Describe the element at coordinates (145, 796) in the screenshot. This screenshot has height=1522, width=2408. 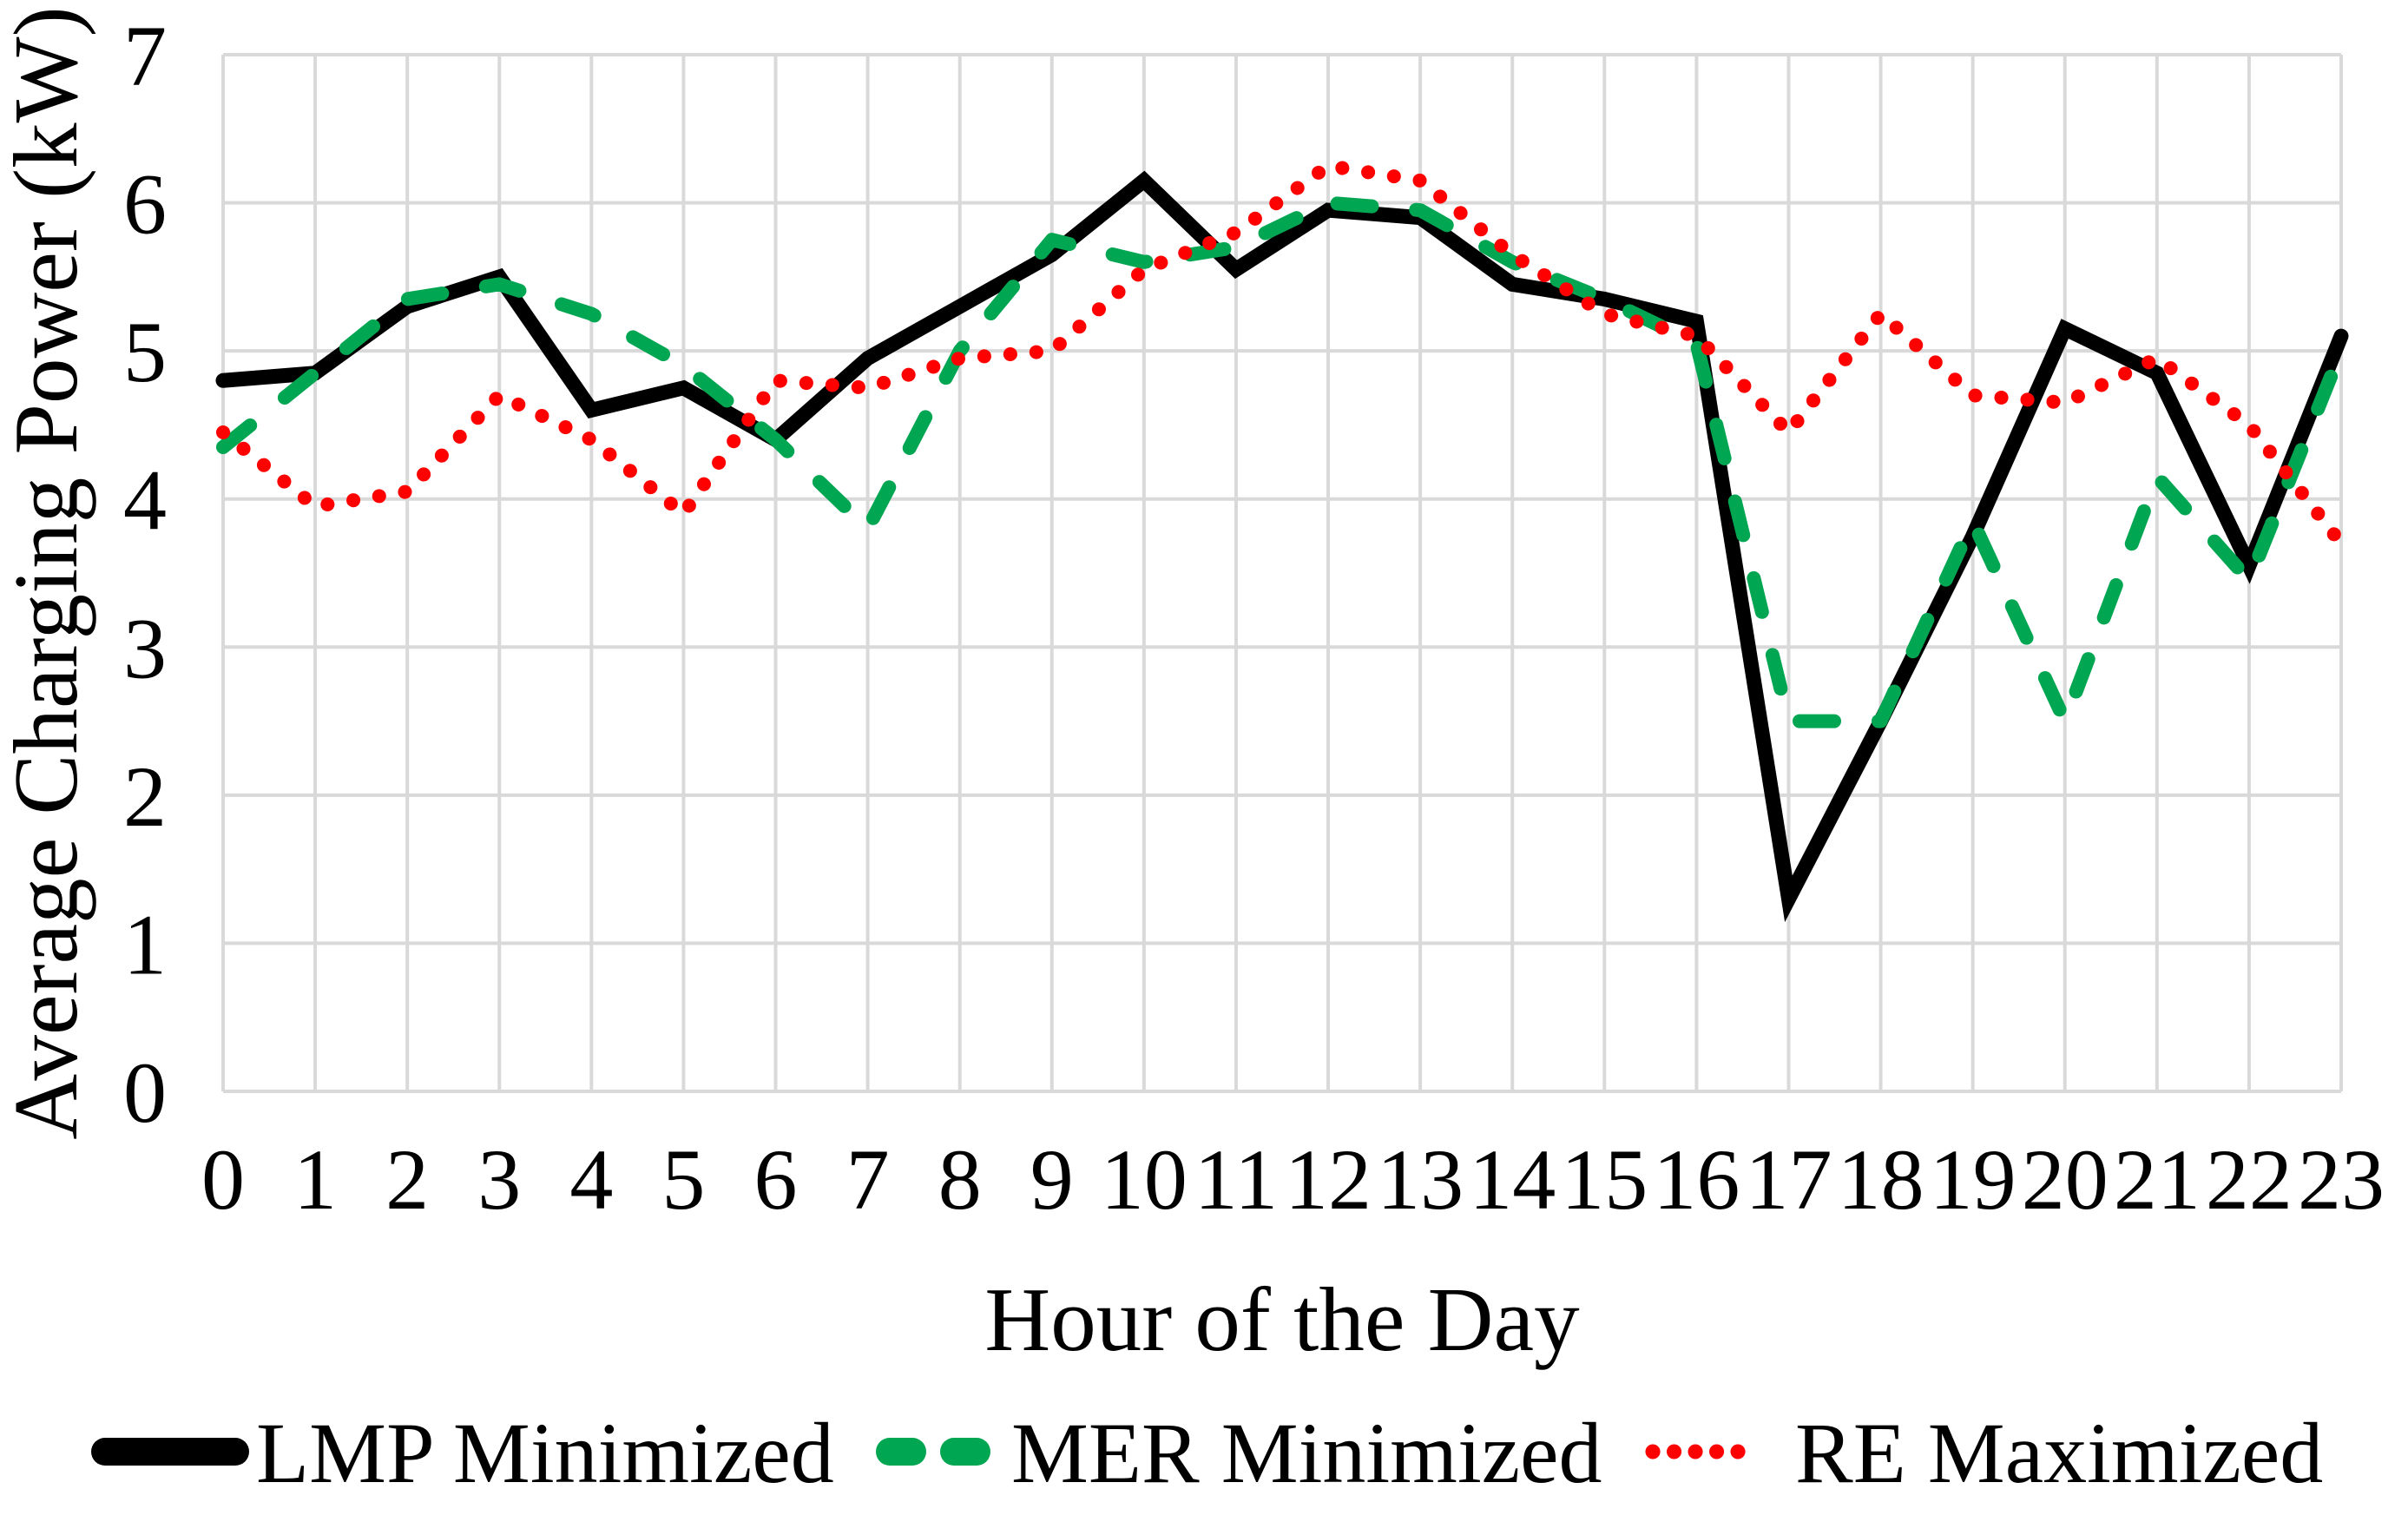
I see `y-tick-label: 2` at that location.